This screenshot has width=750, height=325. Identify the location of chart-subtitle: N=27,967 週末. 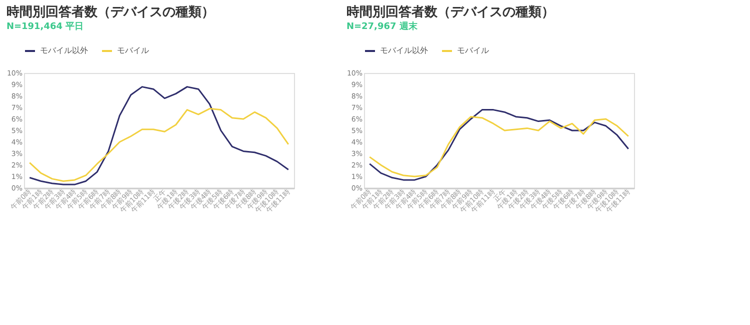
(382, 26).